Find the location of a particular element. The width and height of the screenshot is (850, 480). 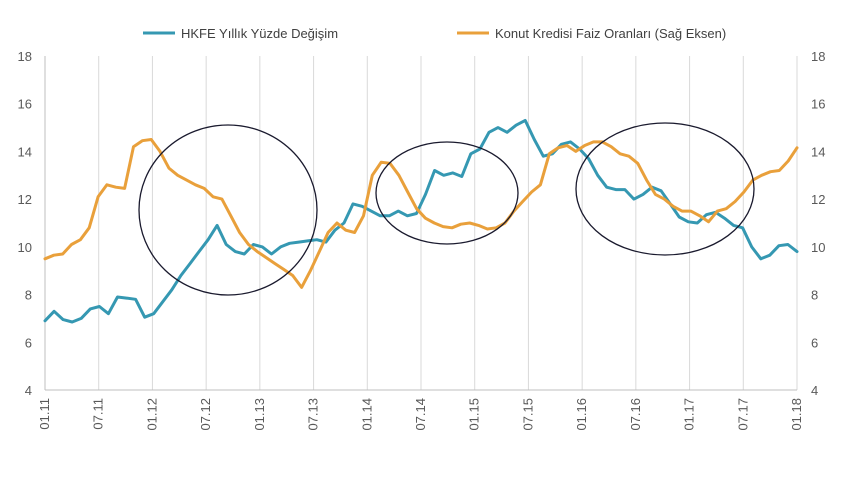

y-tick-left-16: 16 is located at coordinates (25, 104).